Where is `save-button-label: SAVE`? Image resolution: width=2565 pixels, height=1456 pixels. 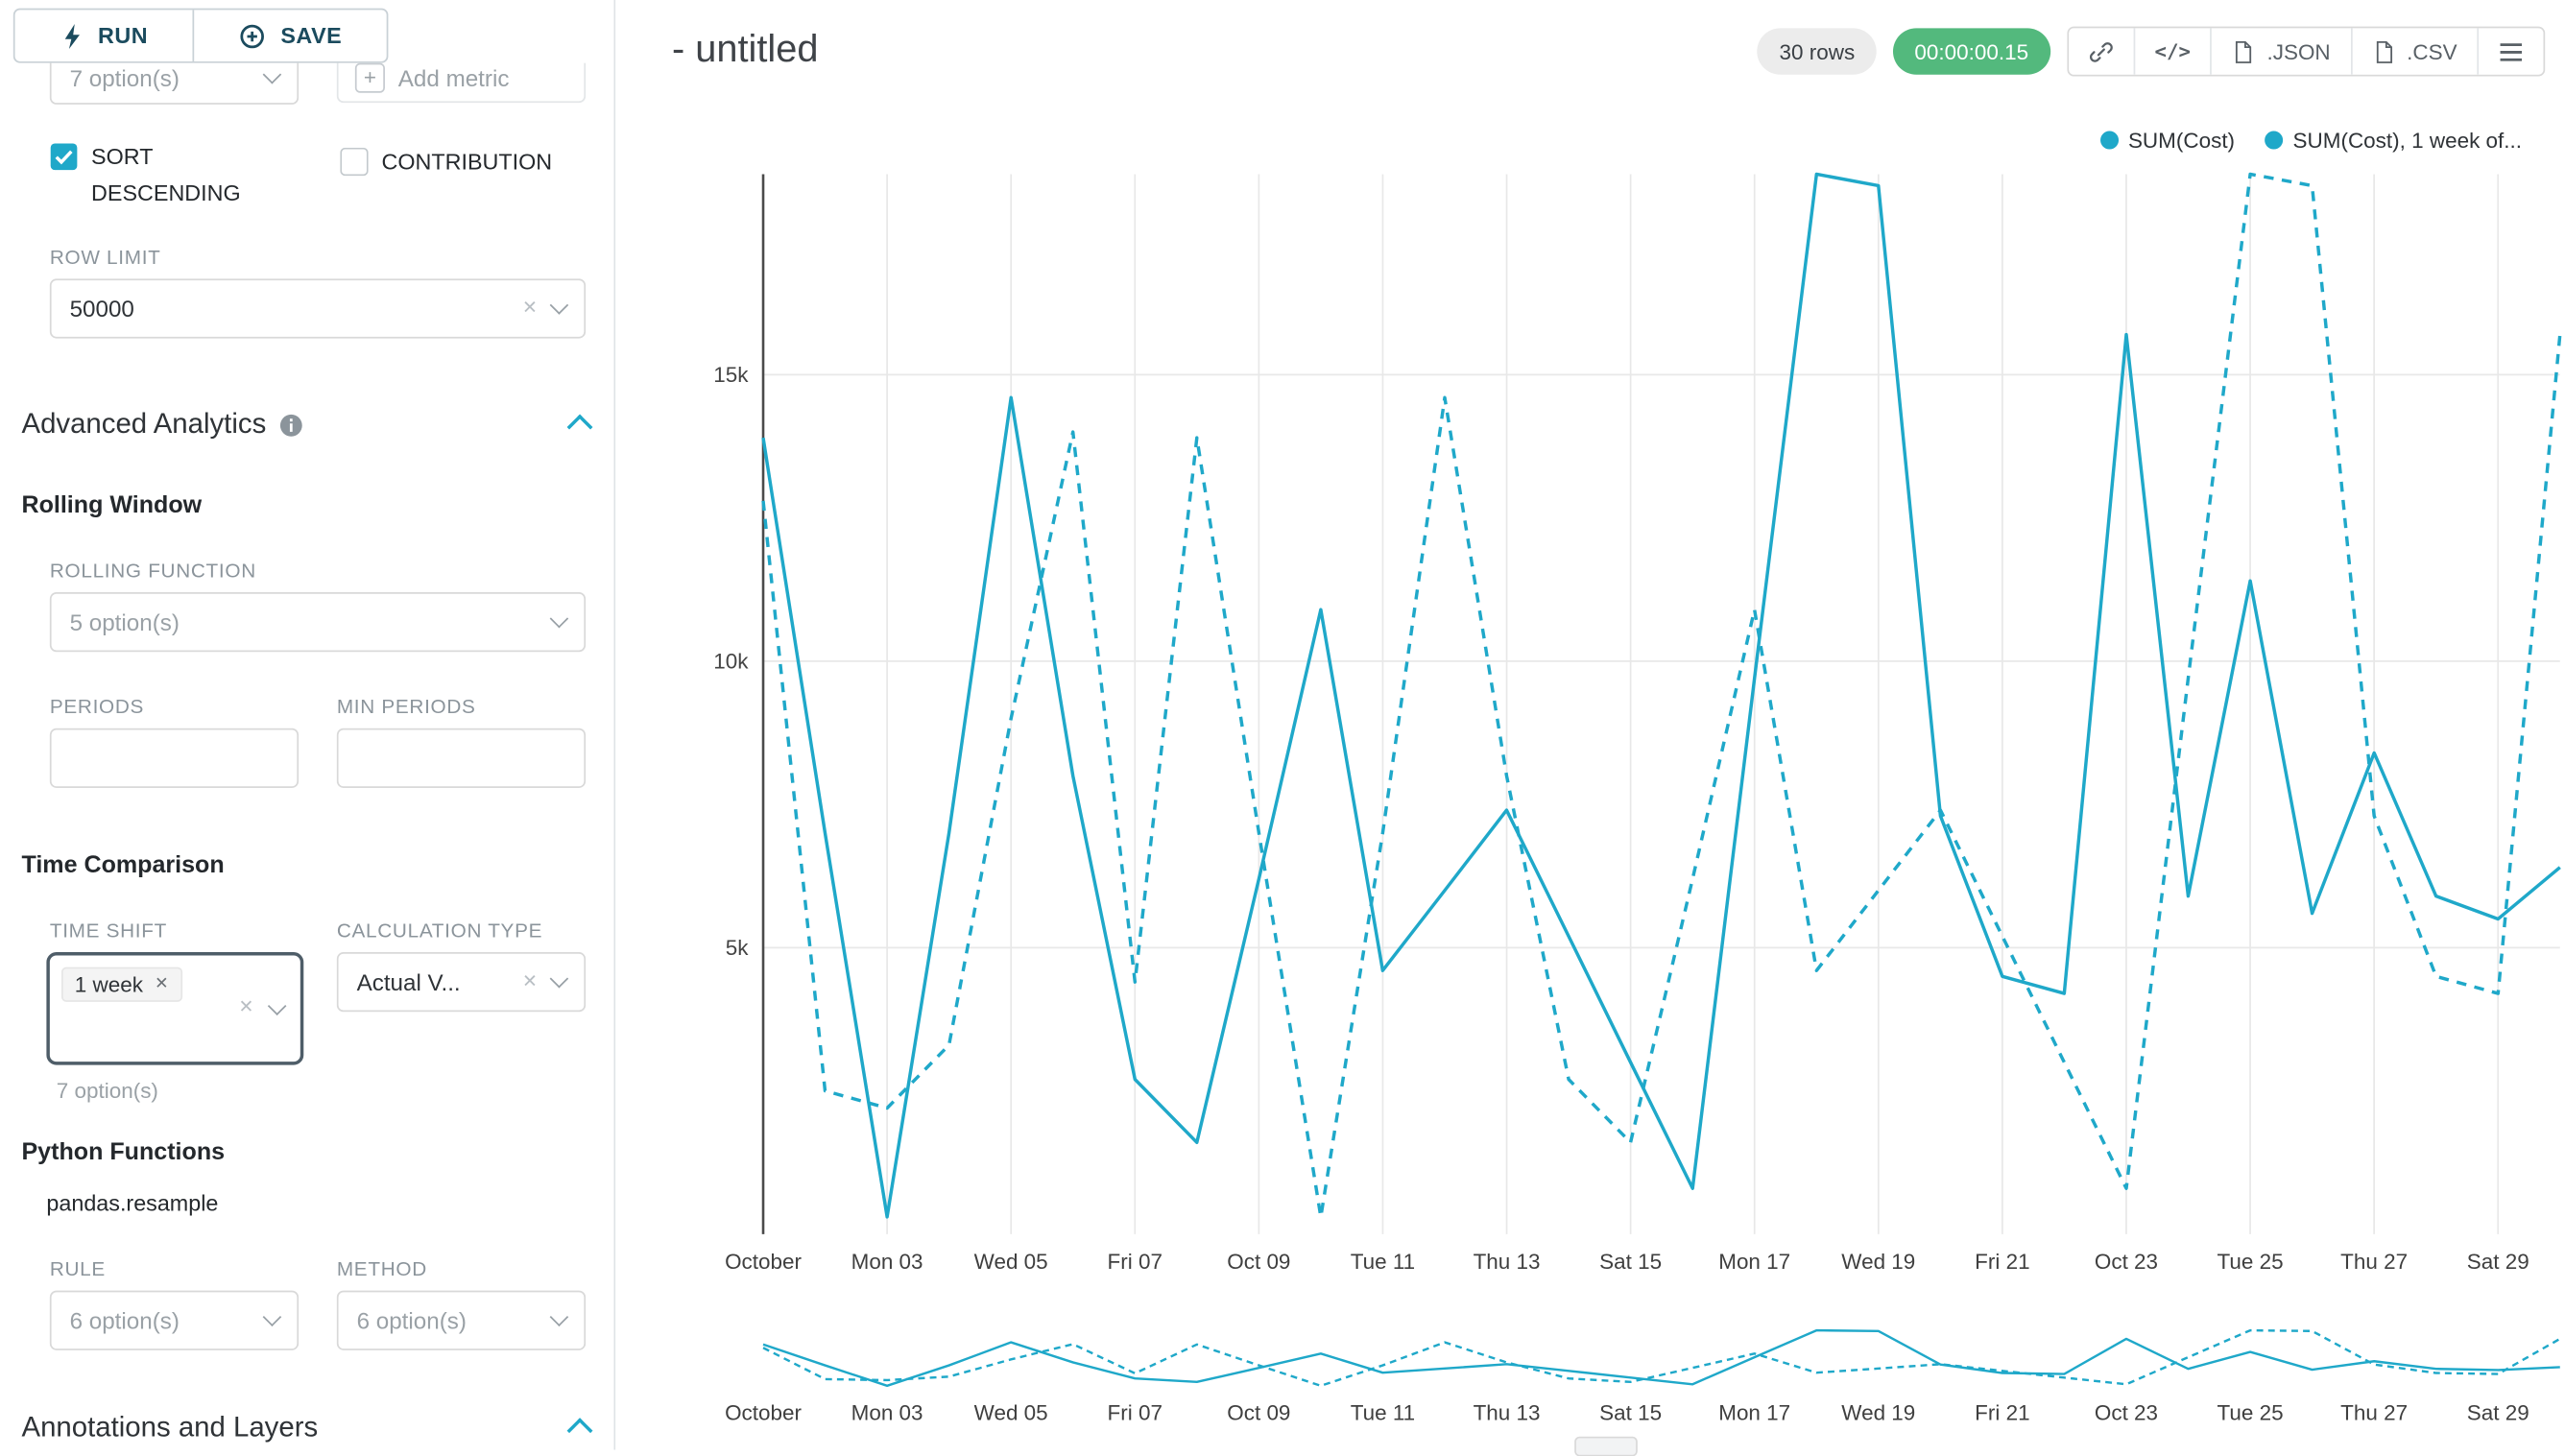 save-button-label: SAVE is located at coordinates (311, 36).